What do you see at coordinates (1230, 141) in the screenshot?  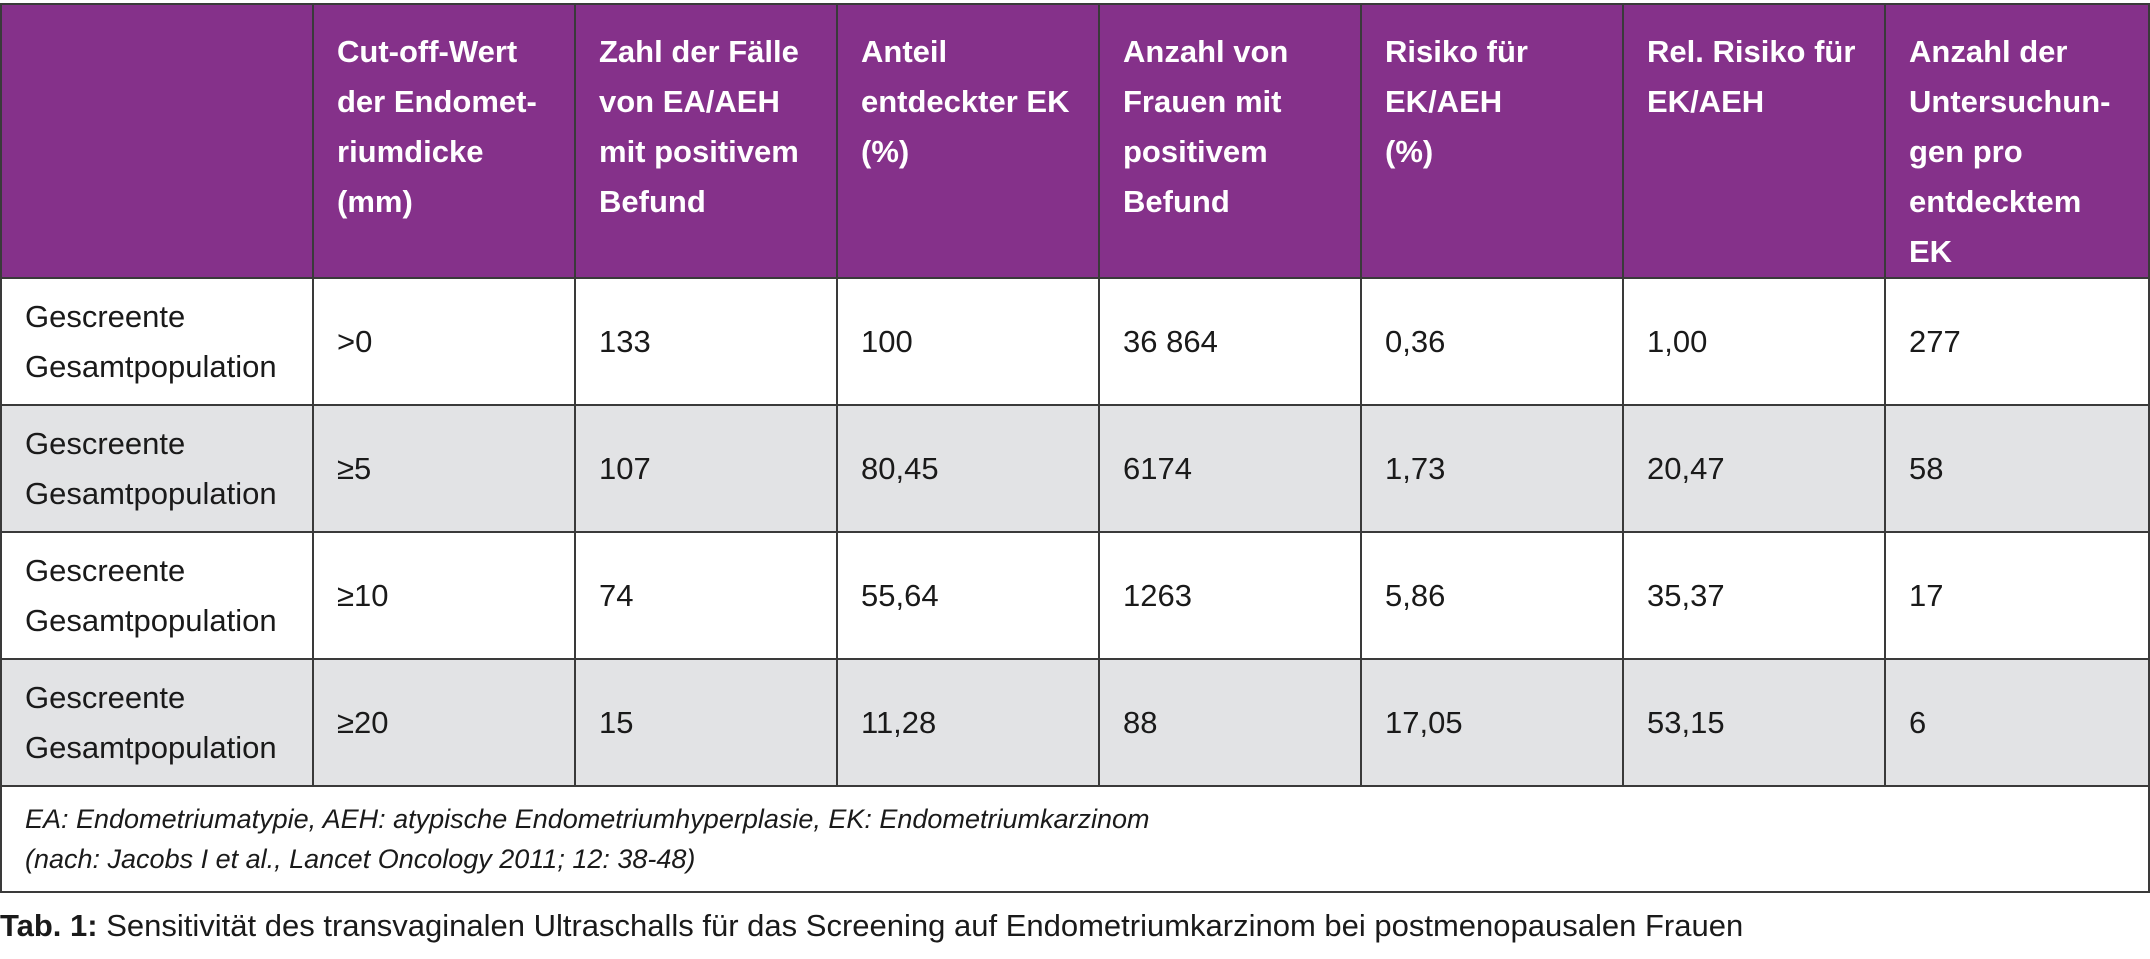 I see `header-cell-women-positive: Anzahl von Frauen mit positivem Befund` at bounding box center [1230, 141].